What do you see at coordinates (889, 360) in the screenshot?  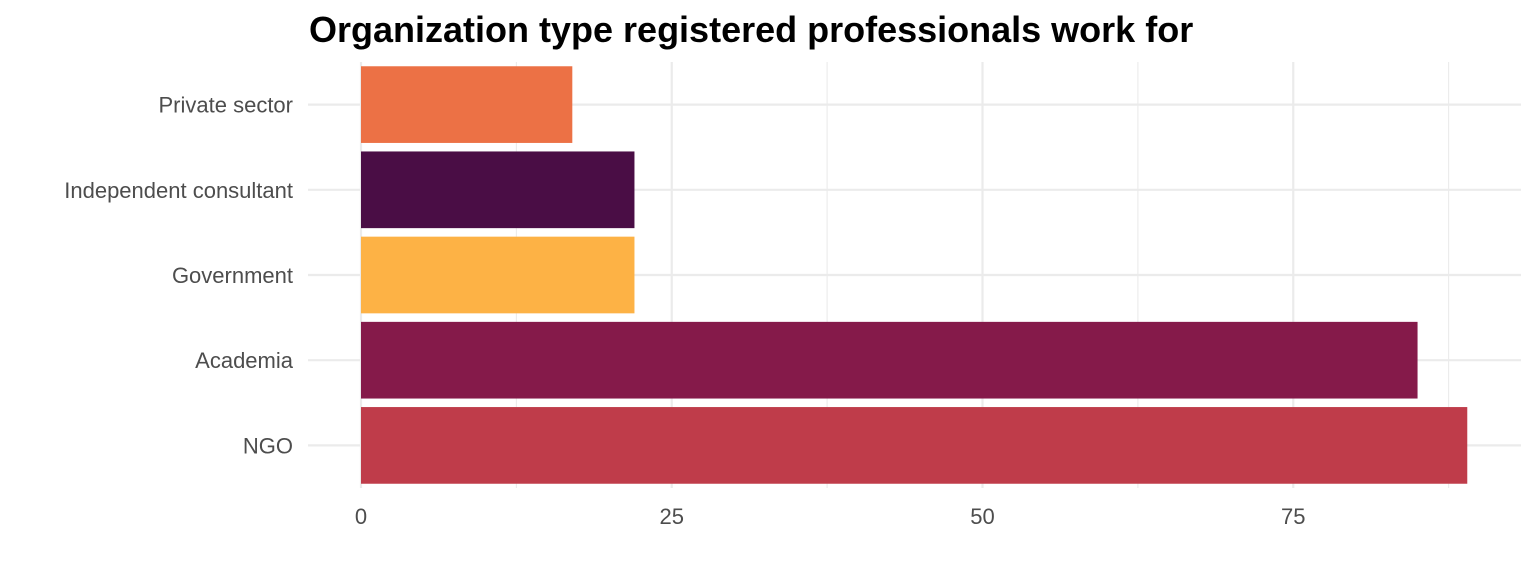 I see `bar-academia` at bounding box center [889, 360].